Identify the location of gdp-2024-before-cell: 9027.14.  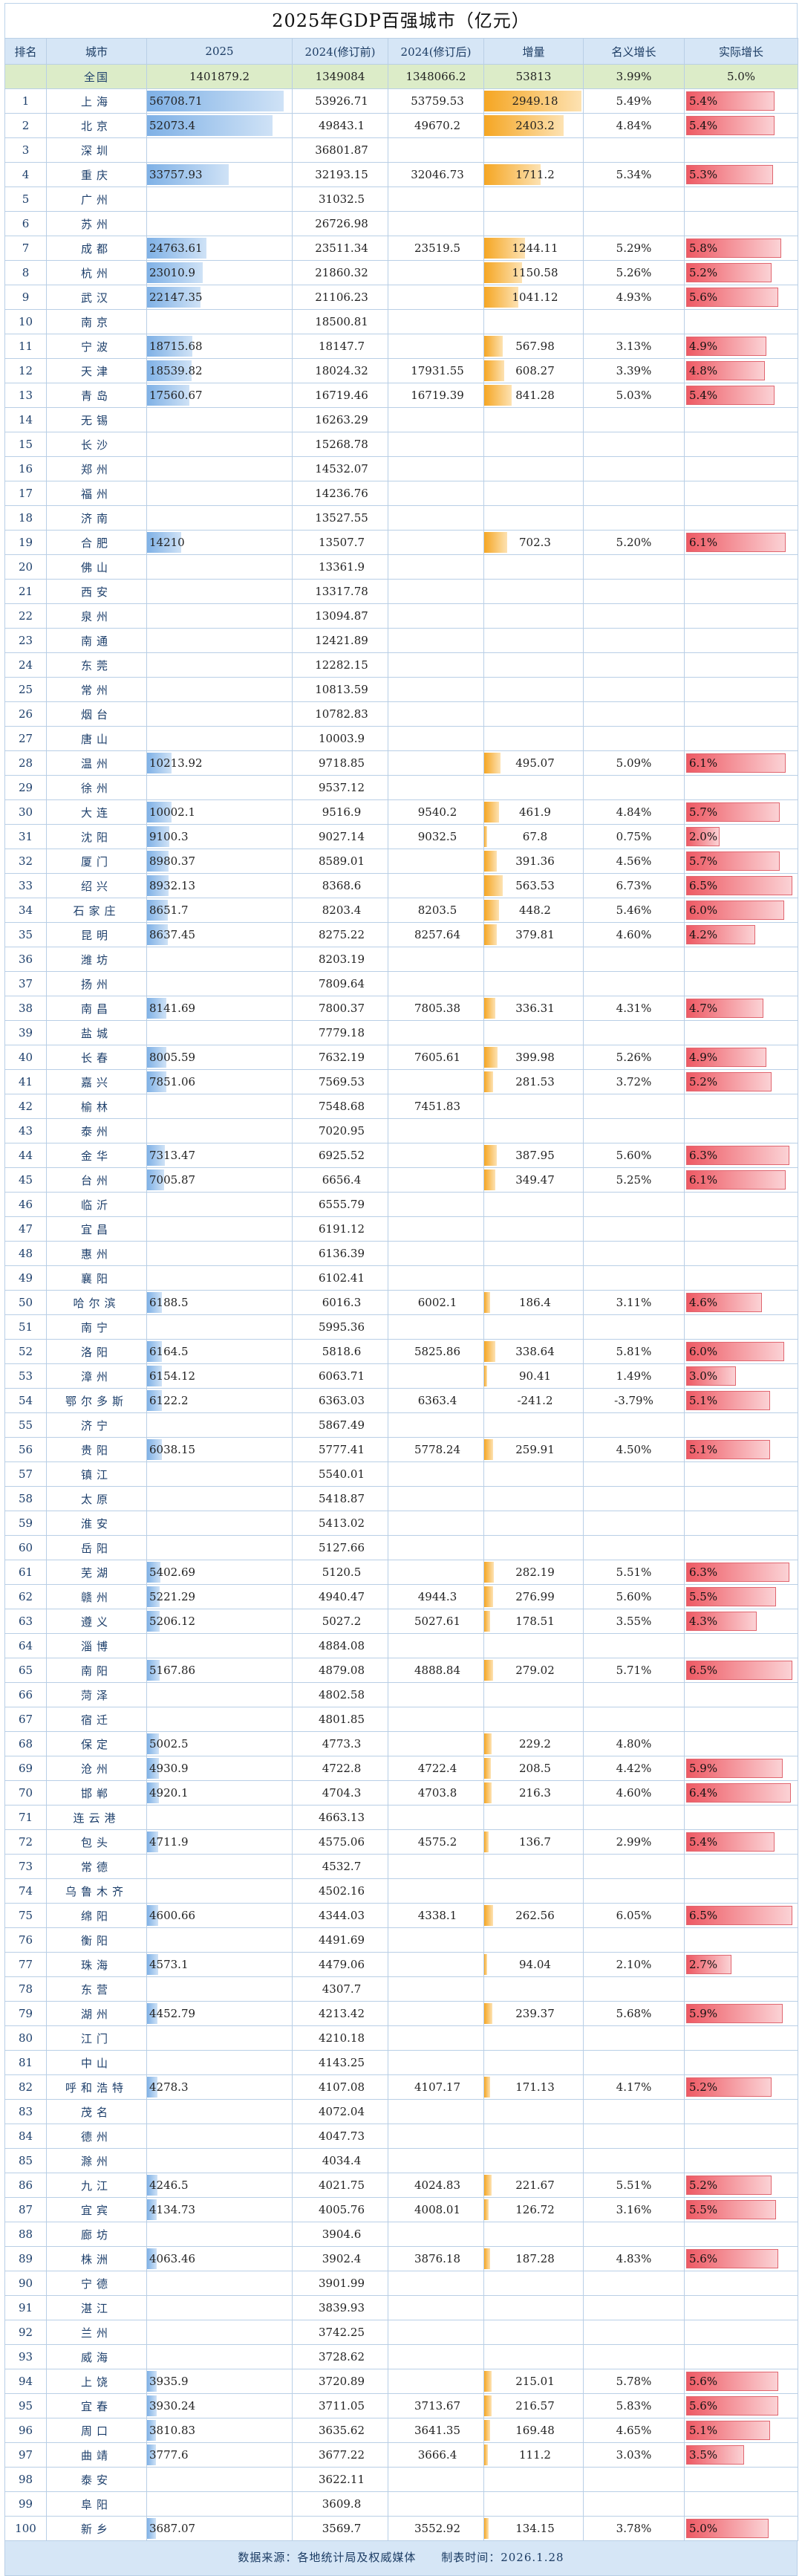
(340, 836).